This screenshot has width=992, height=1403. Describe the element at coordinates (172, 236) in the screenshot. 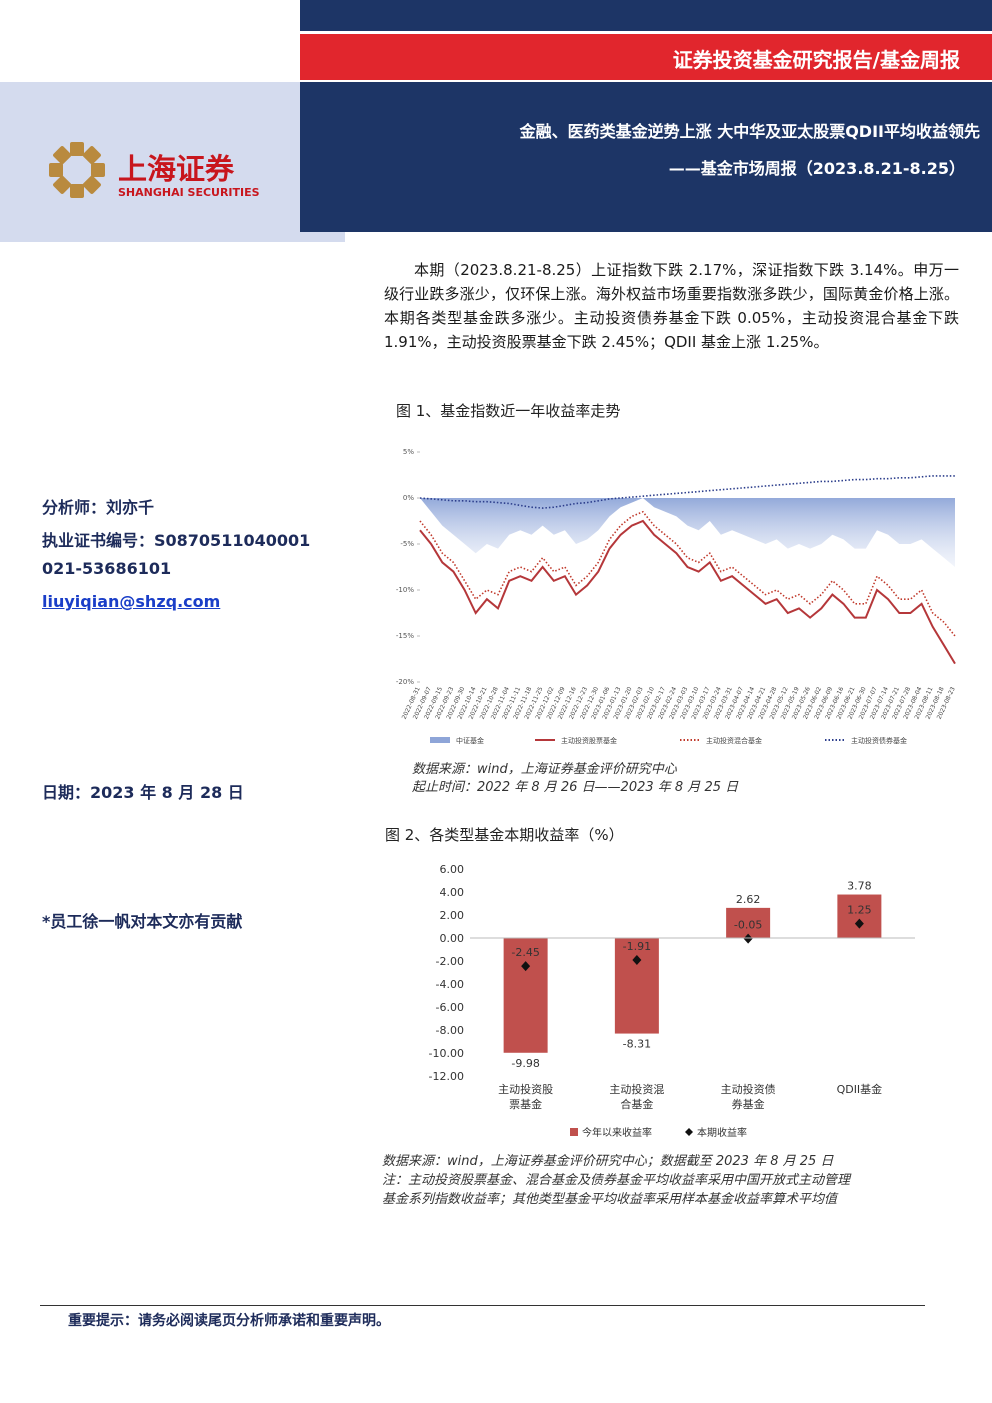

I see `logo-panel-strip` at that location.